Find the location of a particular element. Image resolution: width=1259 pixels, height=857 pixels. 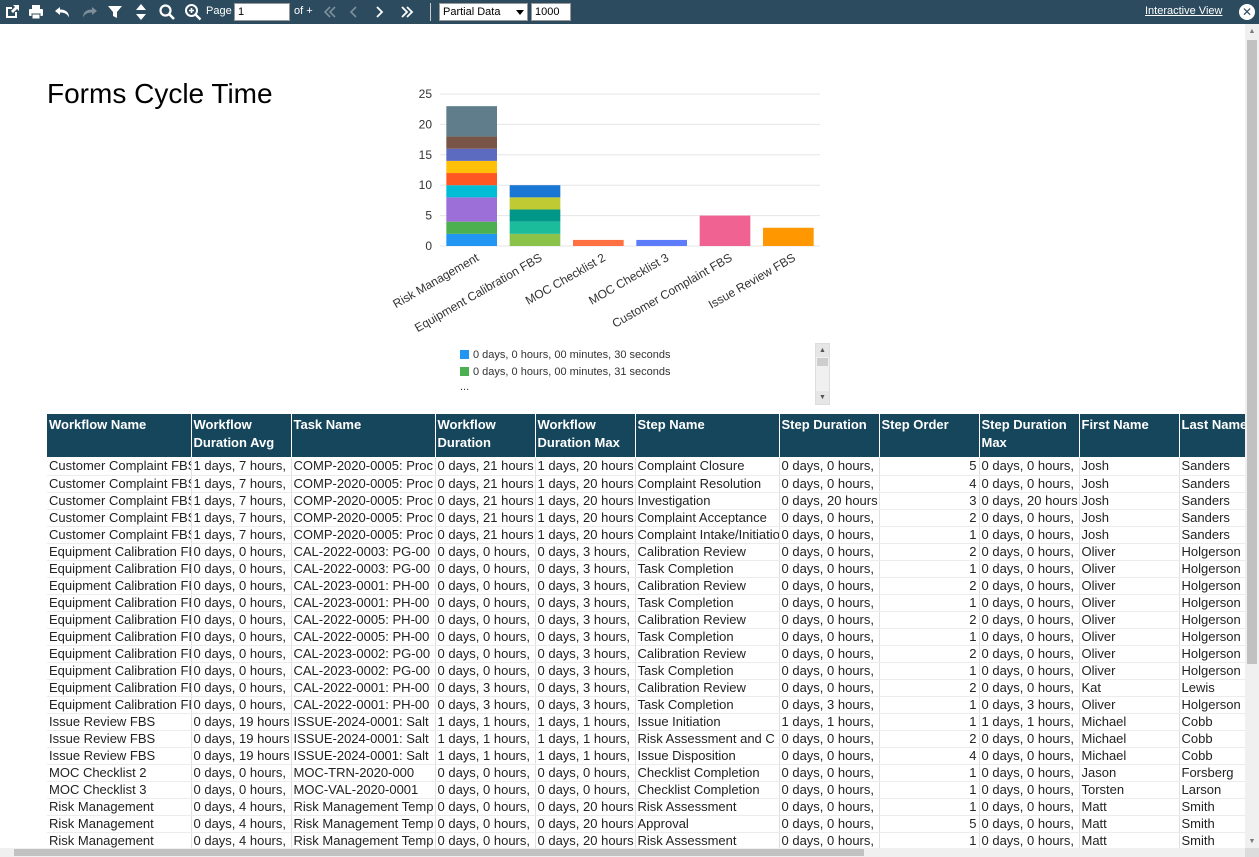

data-mode-select: Partial Data is located at coordinates (483, 12).